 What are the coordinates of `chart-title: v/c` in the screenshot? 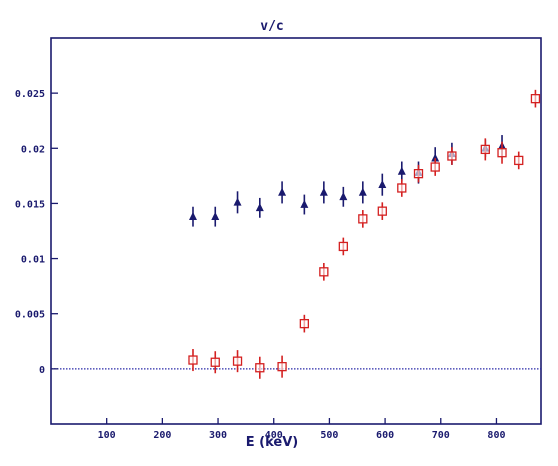 It's located at (271, 26).